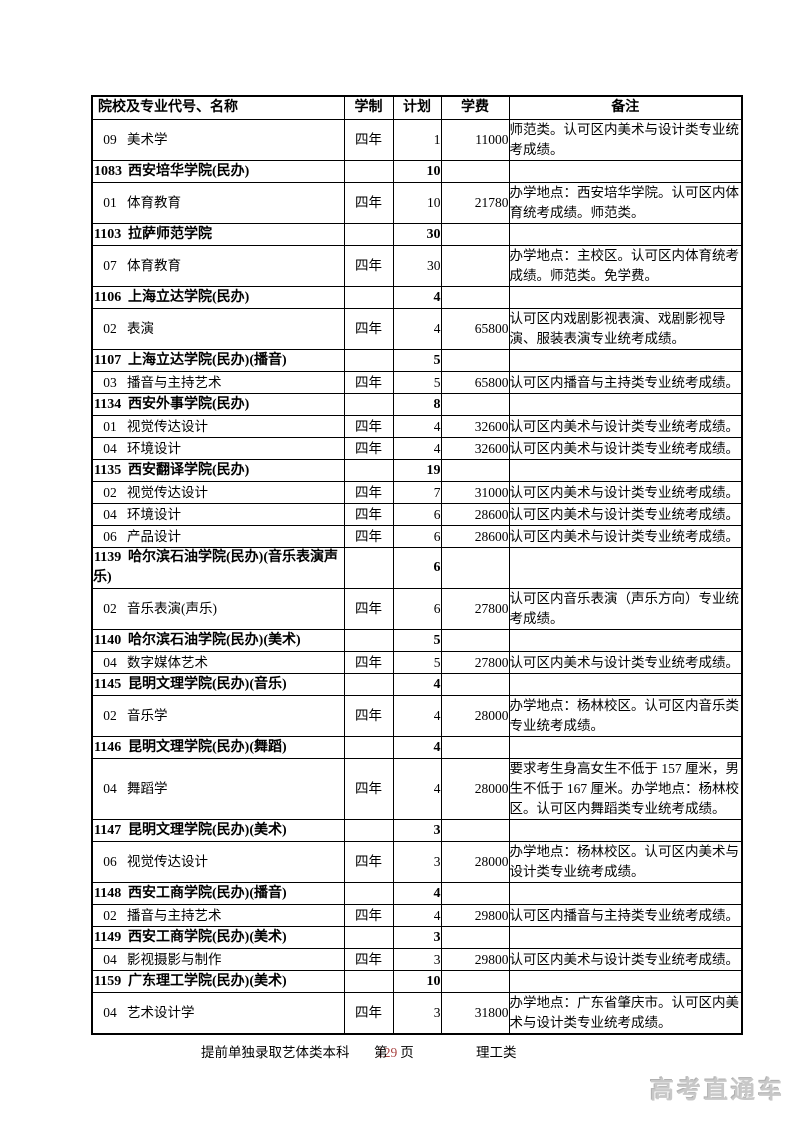  Describe the element at coordinates (475, 959) in the screenshot. I see `cell-tuition: 29800` at that location.